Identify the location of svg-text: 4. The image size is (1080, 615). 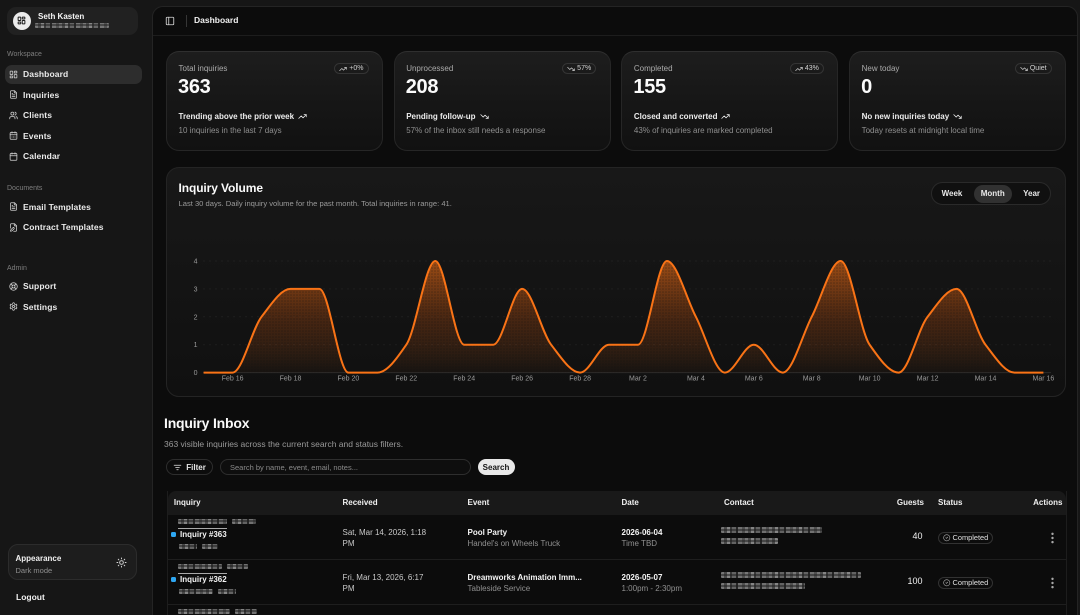
(196, 262).